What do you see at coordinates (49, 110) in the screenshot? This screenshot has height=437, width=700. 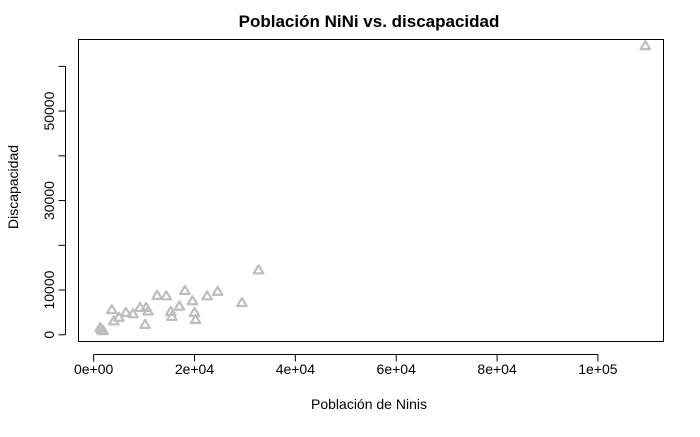 I see `y-tick-label: 50000` at bounding box center [49, 110].